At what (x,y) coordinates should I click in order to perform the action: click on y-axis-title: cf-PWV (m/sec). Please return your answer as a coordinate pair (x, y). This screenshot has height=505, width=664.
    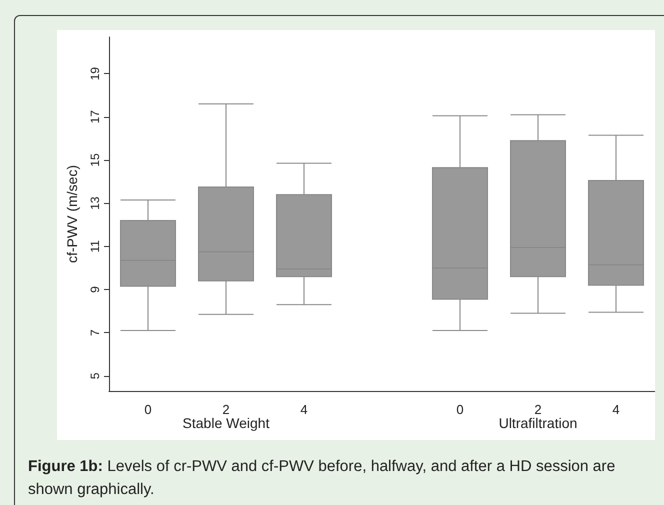
    Looking at the image, I should click on (72, 214).